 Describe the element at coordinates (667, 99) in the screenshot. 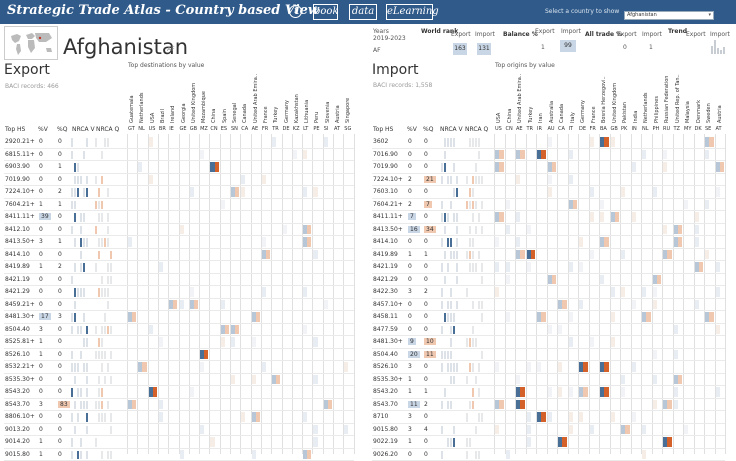

I see `import-country-label: Russian Federation` at that location.